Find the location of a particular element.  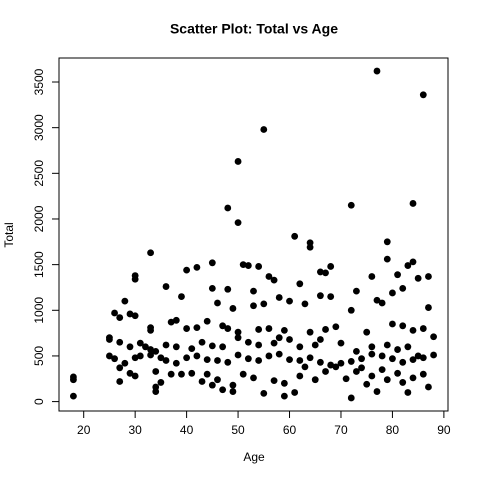

x-tick-label: 90 is located at coordinates (444, 430).